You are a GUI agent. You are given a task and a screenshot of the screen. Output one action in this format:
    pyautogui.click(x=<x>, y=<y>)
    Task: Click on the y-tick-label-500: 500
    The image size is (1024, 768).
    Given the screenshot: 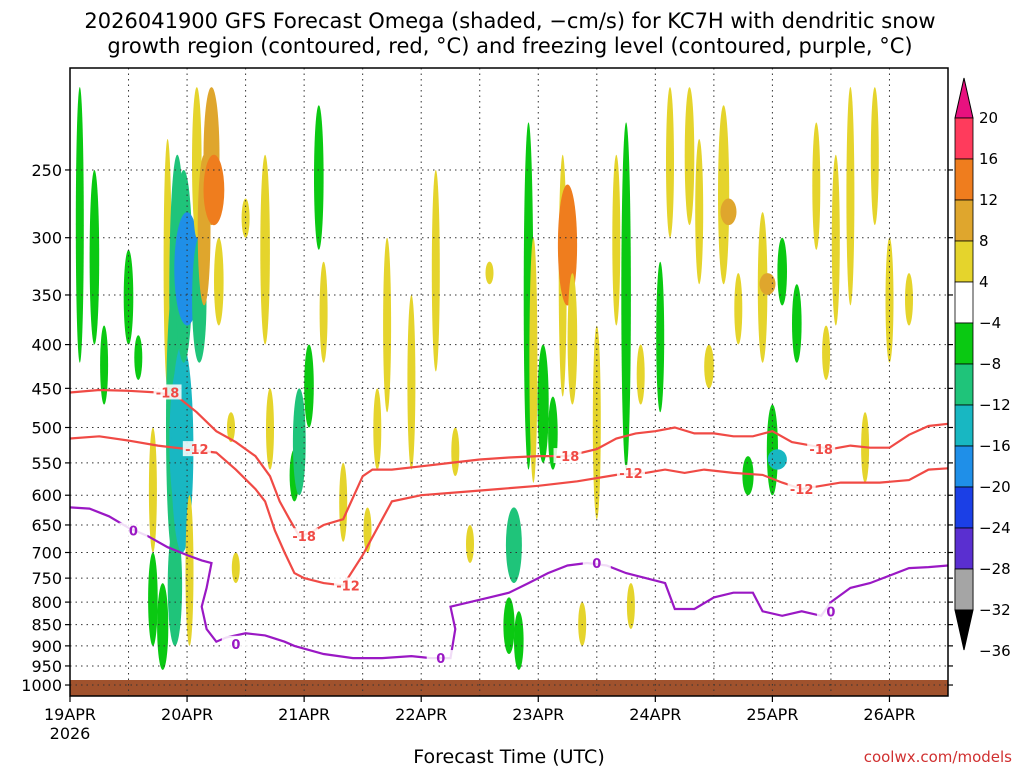 What is the action you would take?
    pyautogui.click(x=46, y=427)
    